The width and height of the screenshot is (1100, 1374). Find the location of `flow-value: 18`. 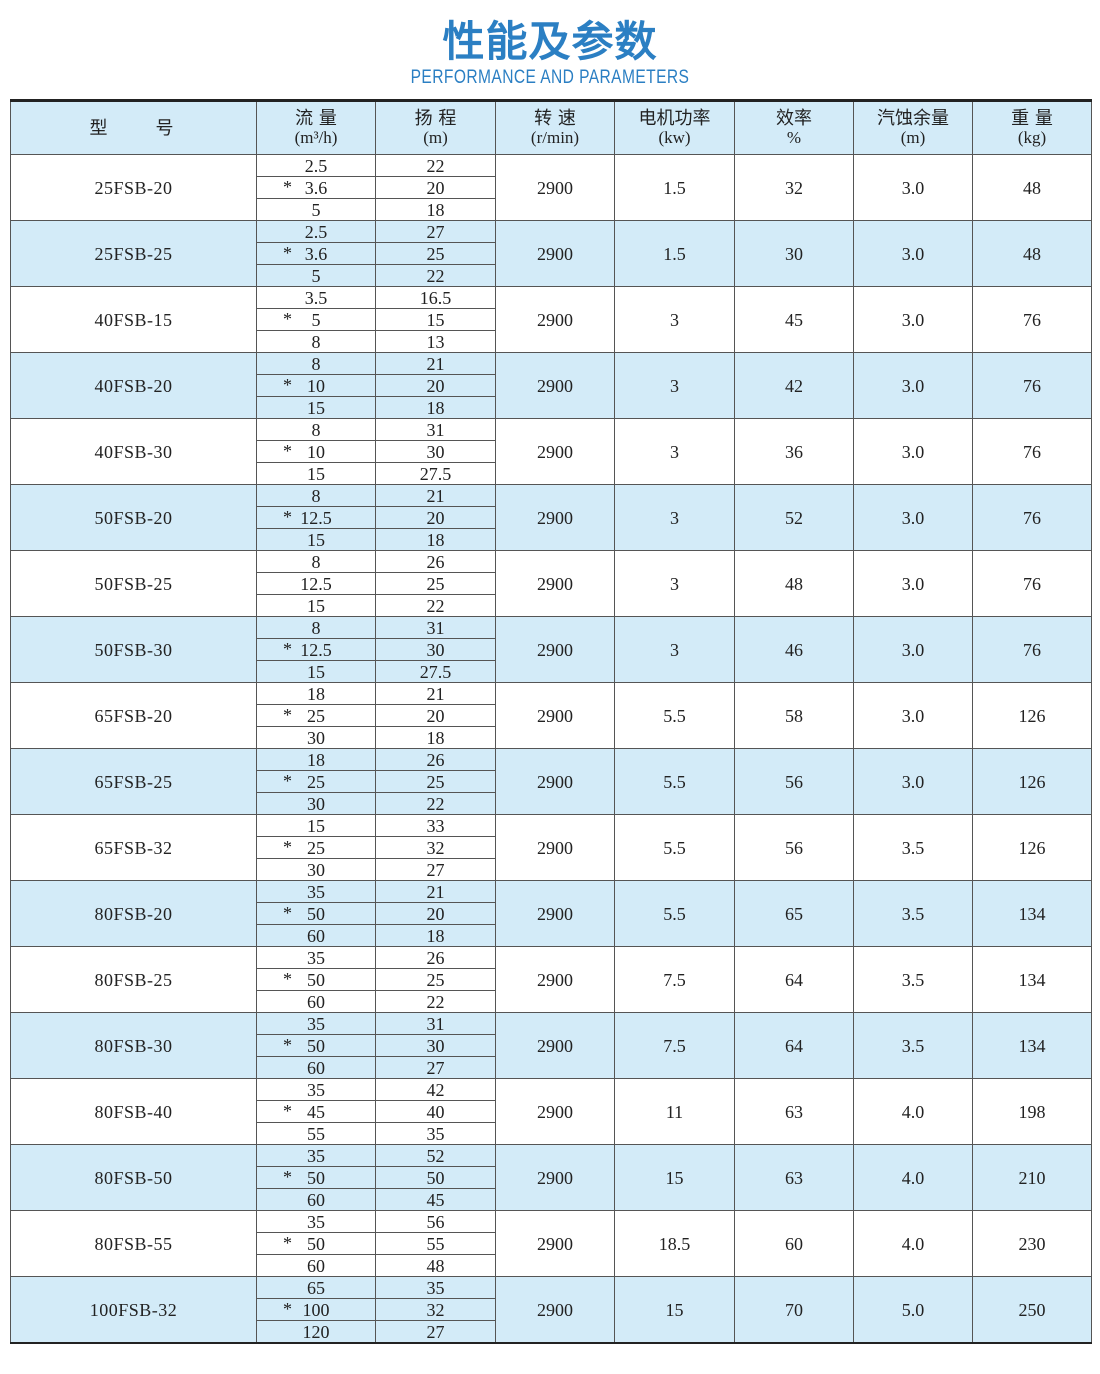

flow-value: 18 is located at coordinates (316, 693).